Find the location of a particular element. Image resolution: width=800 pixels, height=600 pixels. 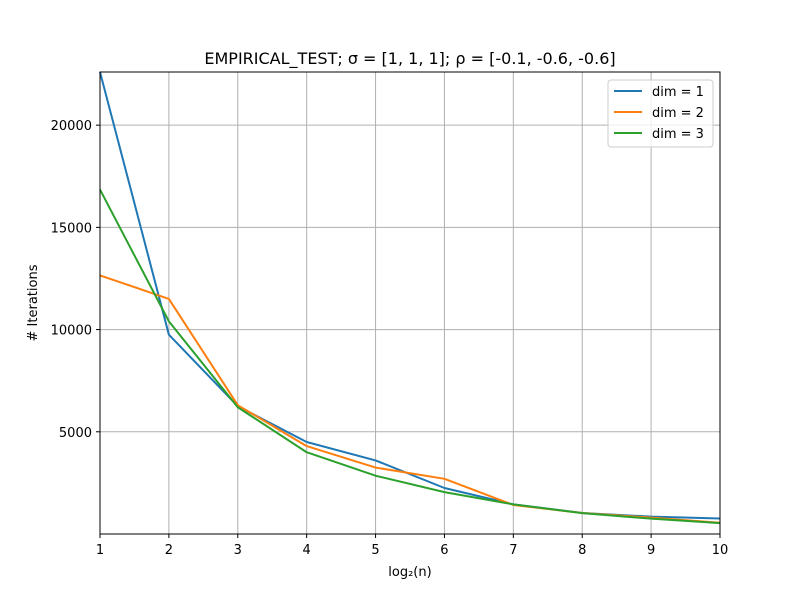

x-tick-label: 7 is located at coordinates (513, 550).